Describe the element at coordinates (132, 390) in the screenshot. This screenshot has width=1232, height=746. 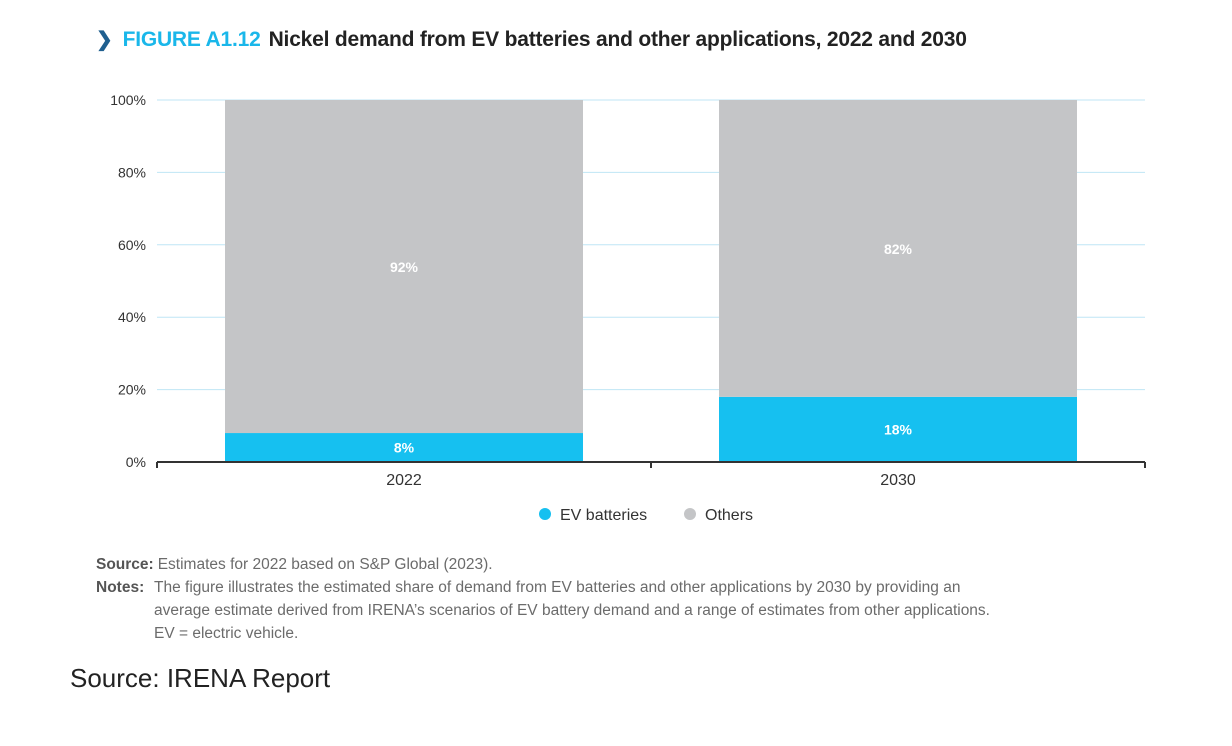
I see `y-tick-label: 20%` at that location.